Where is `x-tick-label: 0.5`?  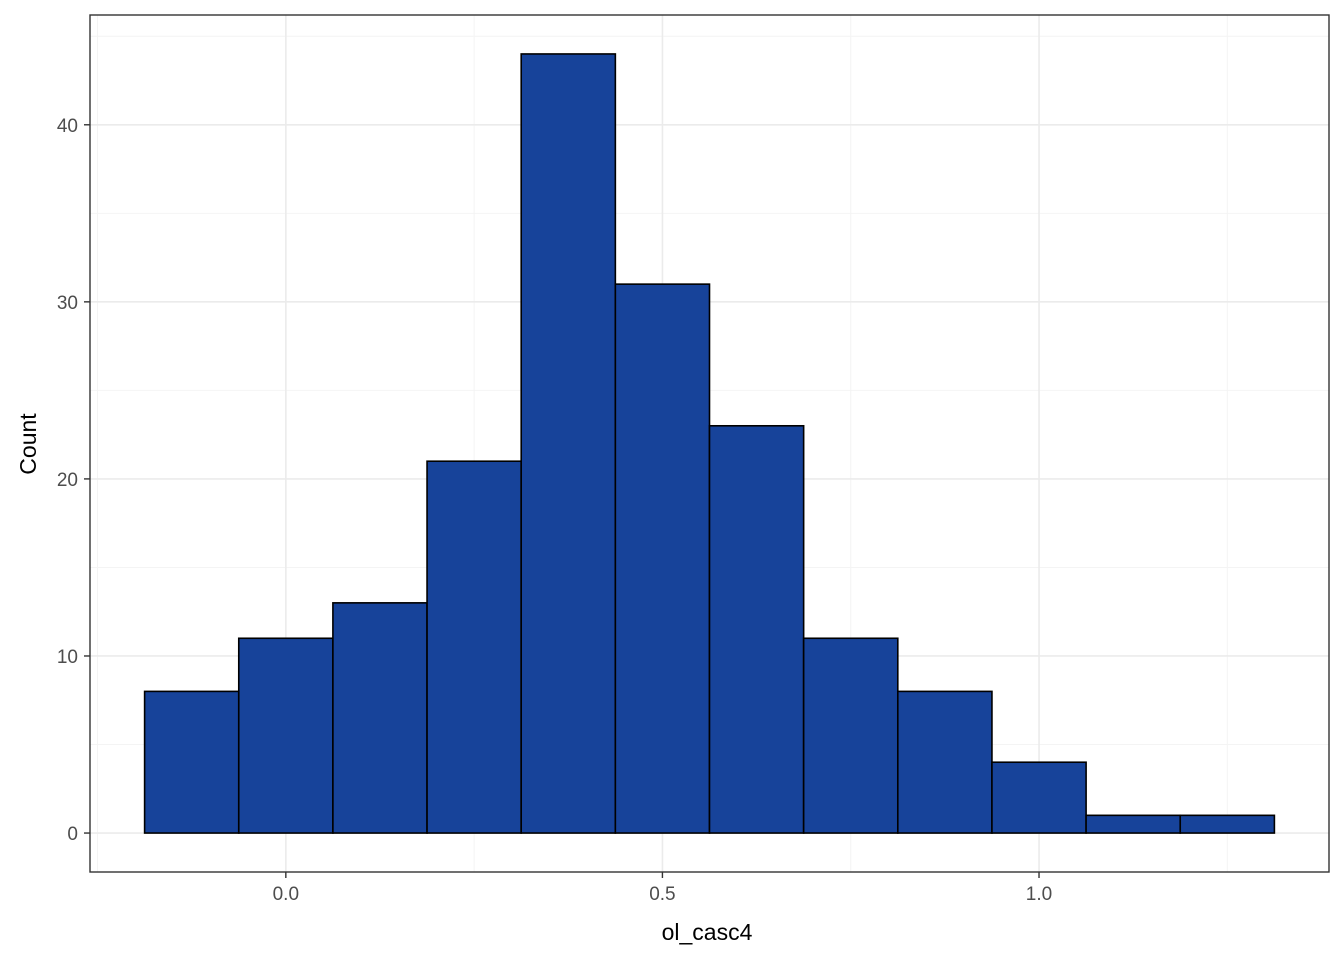 x-tick-label: 0.5 is located at coordinates (662, 894).